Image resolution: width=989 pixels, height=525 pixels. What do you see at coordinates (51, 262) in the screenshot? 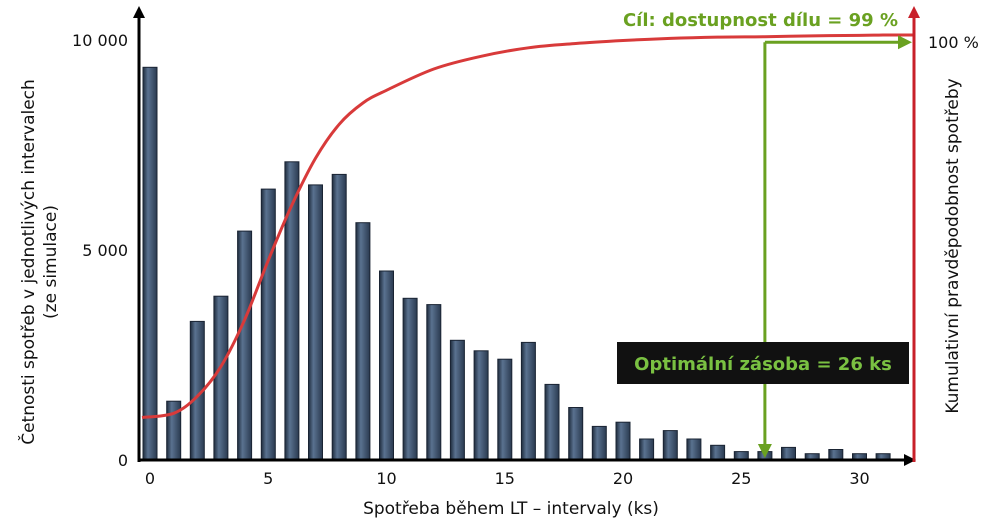
I see `y-axis-label-line2: (ze simulace)` at bounding box center [51, 262].